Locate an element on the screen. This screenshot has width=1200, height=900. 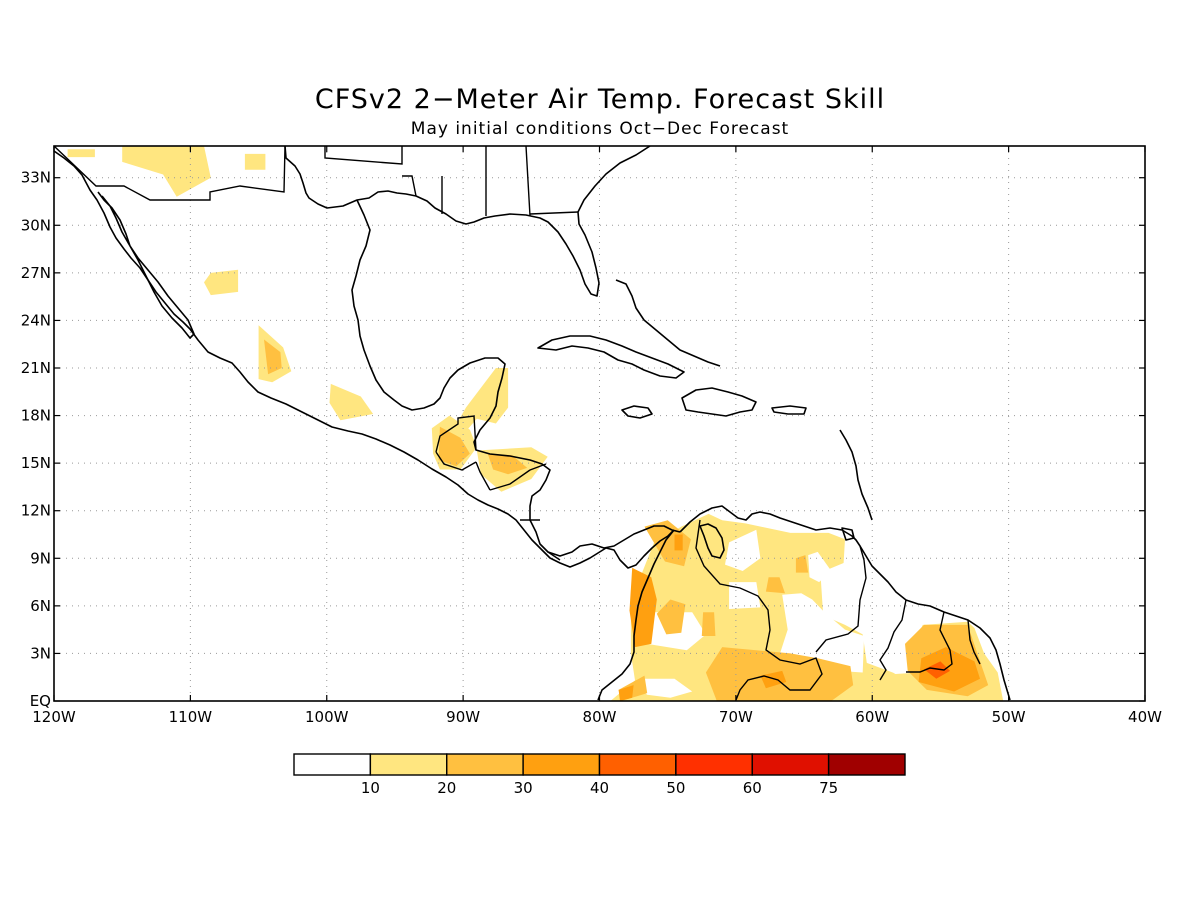
lon-tick-label: 40W is located at coordinates (1145, 717).